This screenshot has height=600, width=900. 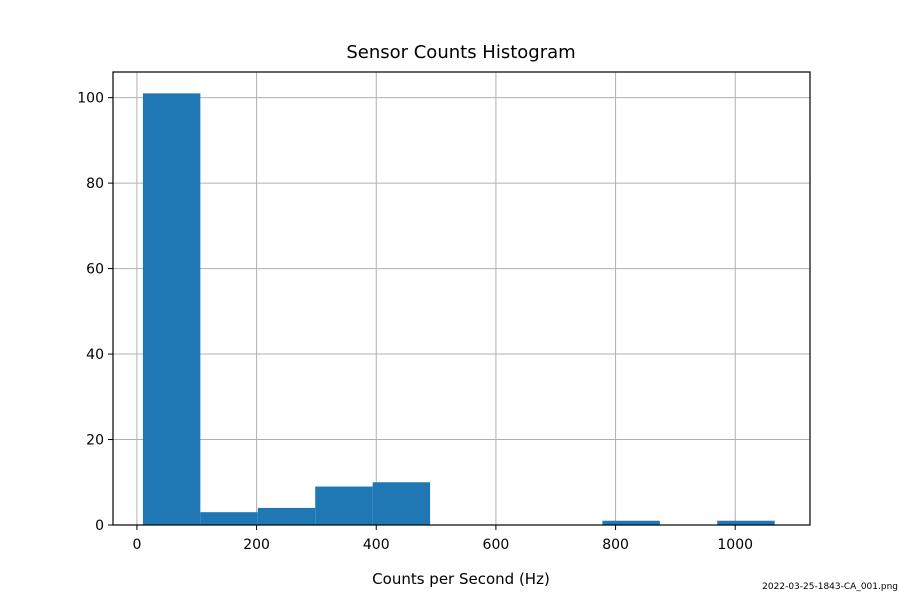 I want to click on chart-title: Sensor Counts Histogram, so click(x=460, y=52).